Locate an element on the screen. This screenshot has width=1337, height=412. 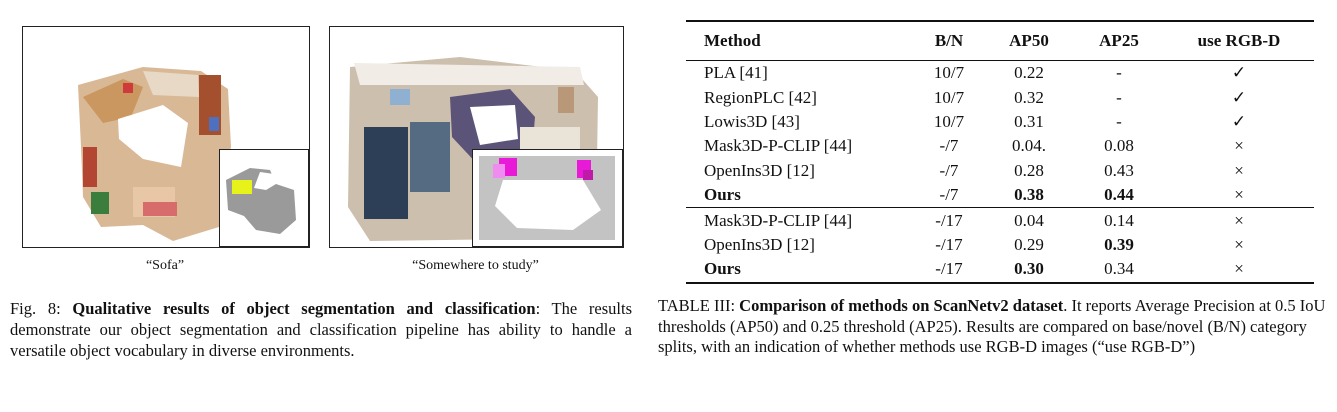
cell-ap25: 0.39 is located at coordinates (1119, 244).